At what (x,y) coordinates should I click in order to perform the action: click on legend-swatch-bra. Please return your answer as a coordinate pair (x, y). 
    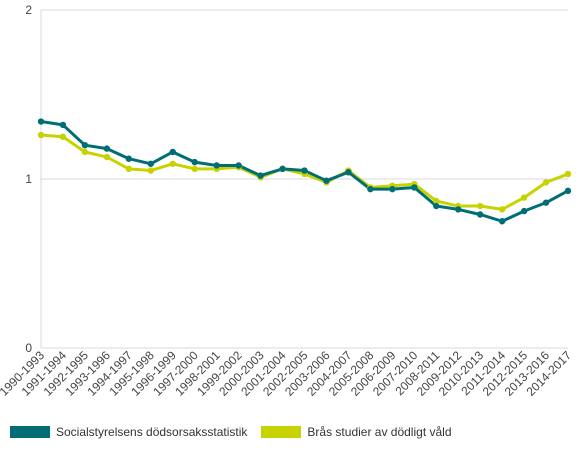
    Looking at the image, I should click on (281, 432).